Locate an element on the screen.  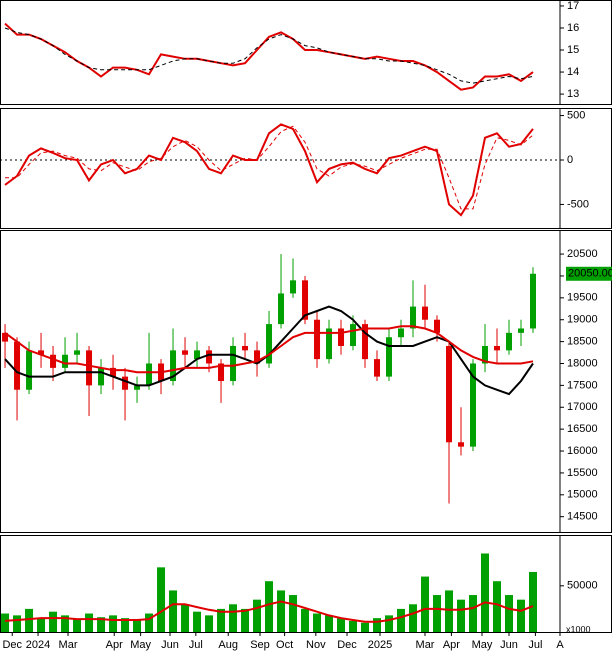
y-tick-label: 0 is located at coordinates (570, 160).